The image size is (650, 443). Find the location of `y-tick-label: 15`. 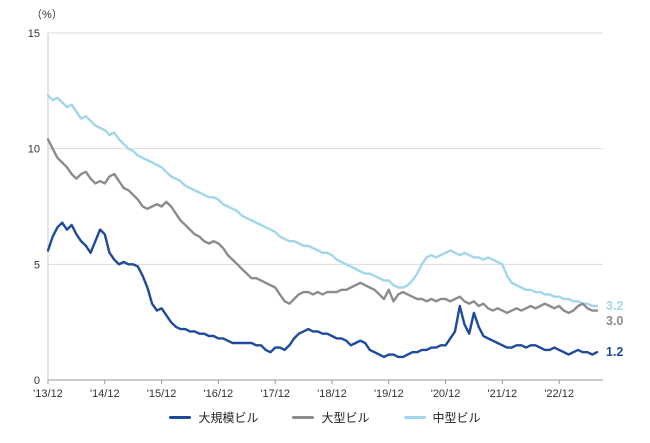

y-tick-label: 15 is located at coordinates (34, 34).